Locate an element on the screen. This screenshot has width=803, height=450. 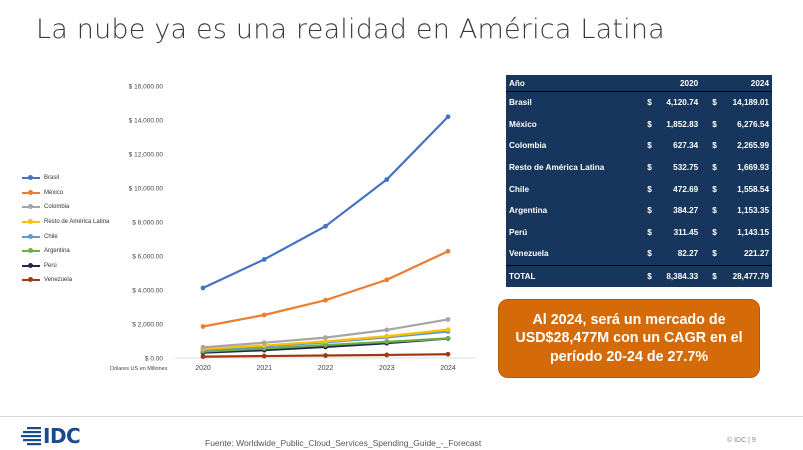
legend-item: México is located at coordinates (65, 193).